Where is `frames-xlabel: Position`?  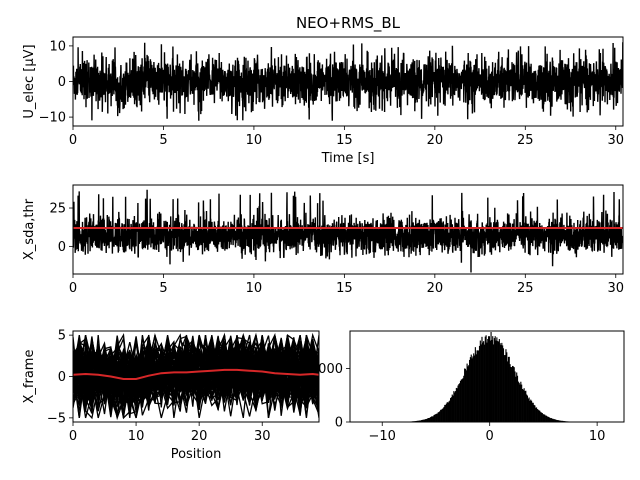 frames-xlabel: Position is located at coordinates (196, 454).